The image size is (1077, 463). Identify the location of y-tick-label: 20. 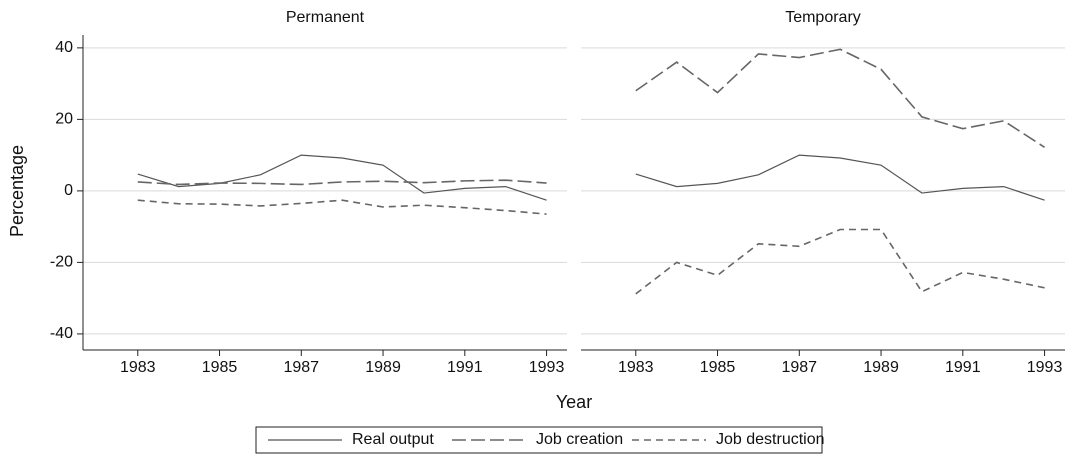
(64, 119).